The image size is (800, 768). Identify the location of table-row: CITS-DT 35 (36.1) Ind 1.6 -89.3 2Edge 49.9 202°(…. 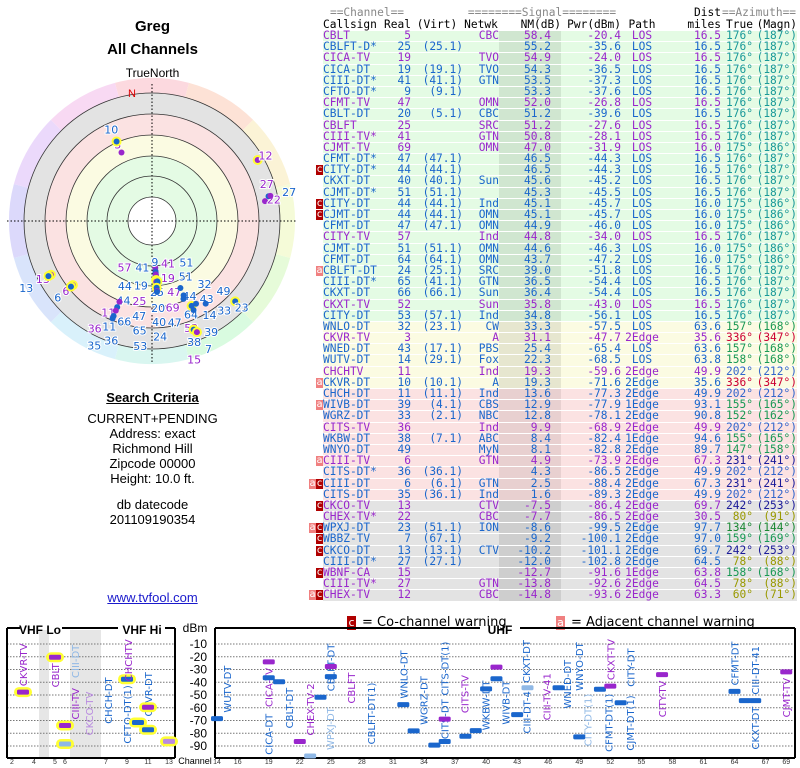
(548, 494).